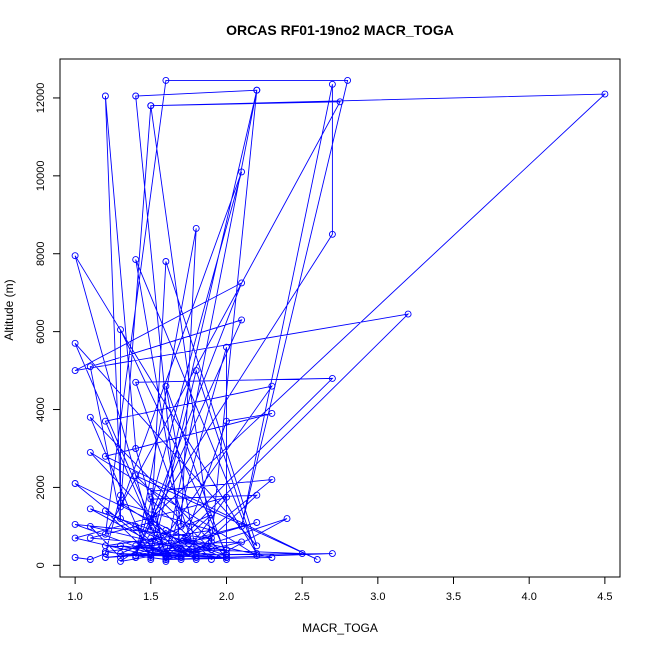 The width and height of the screenshot is (650, 650). I want to click on y-tick-label: 2000, so click(41, 487).